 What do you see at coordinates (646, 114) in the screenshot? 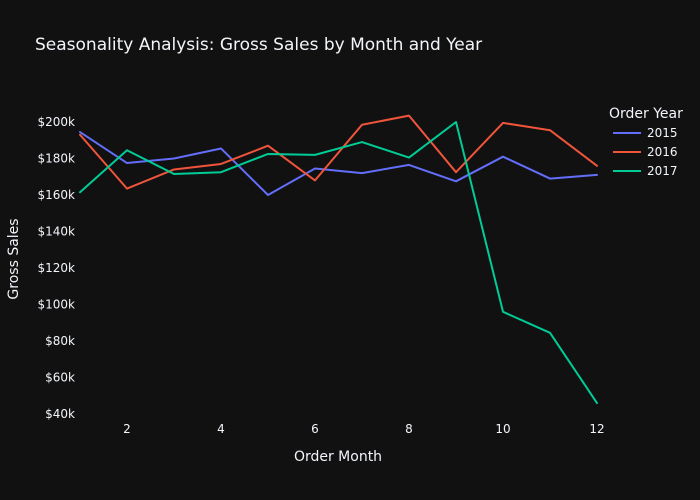
I see `legend-title: Order Year` at bounding box center [646, 114].